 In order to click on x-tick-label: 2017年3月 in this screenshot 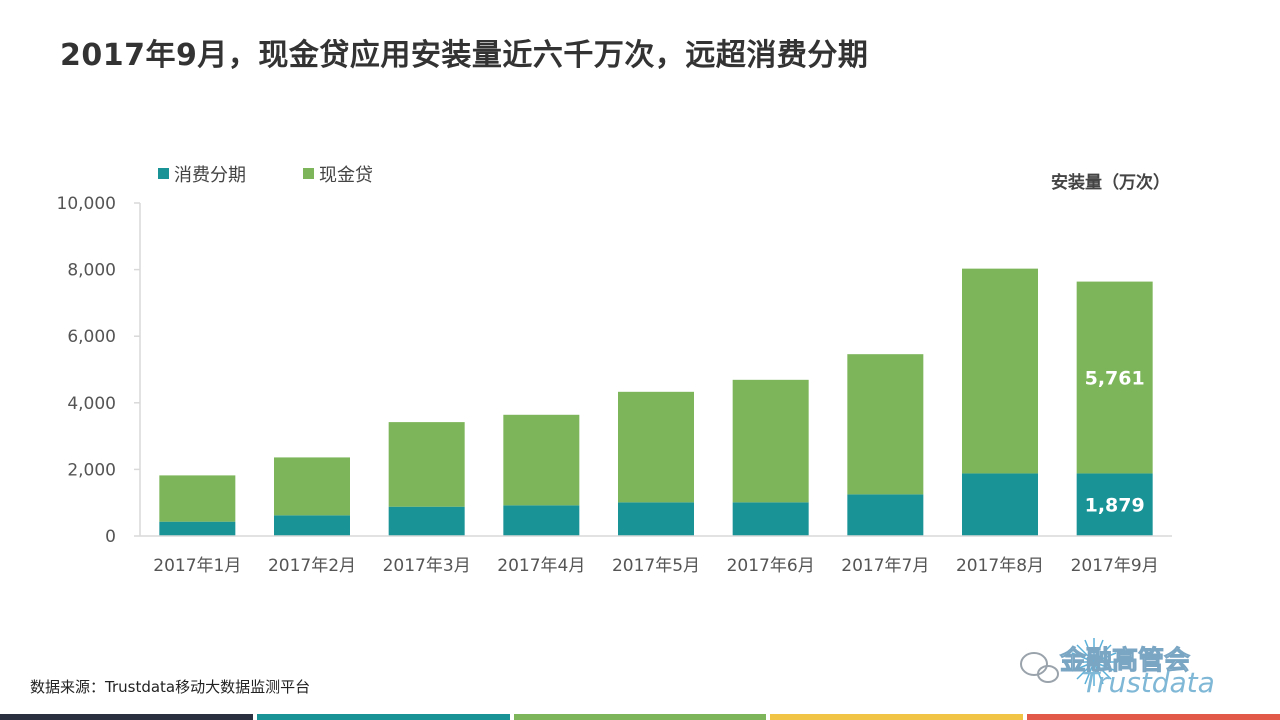, I will do `click(427, 566)`.